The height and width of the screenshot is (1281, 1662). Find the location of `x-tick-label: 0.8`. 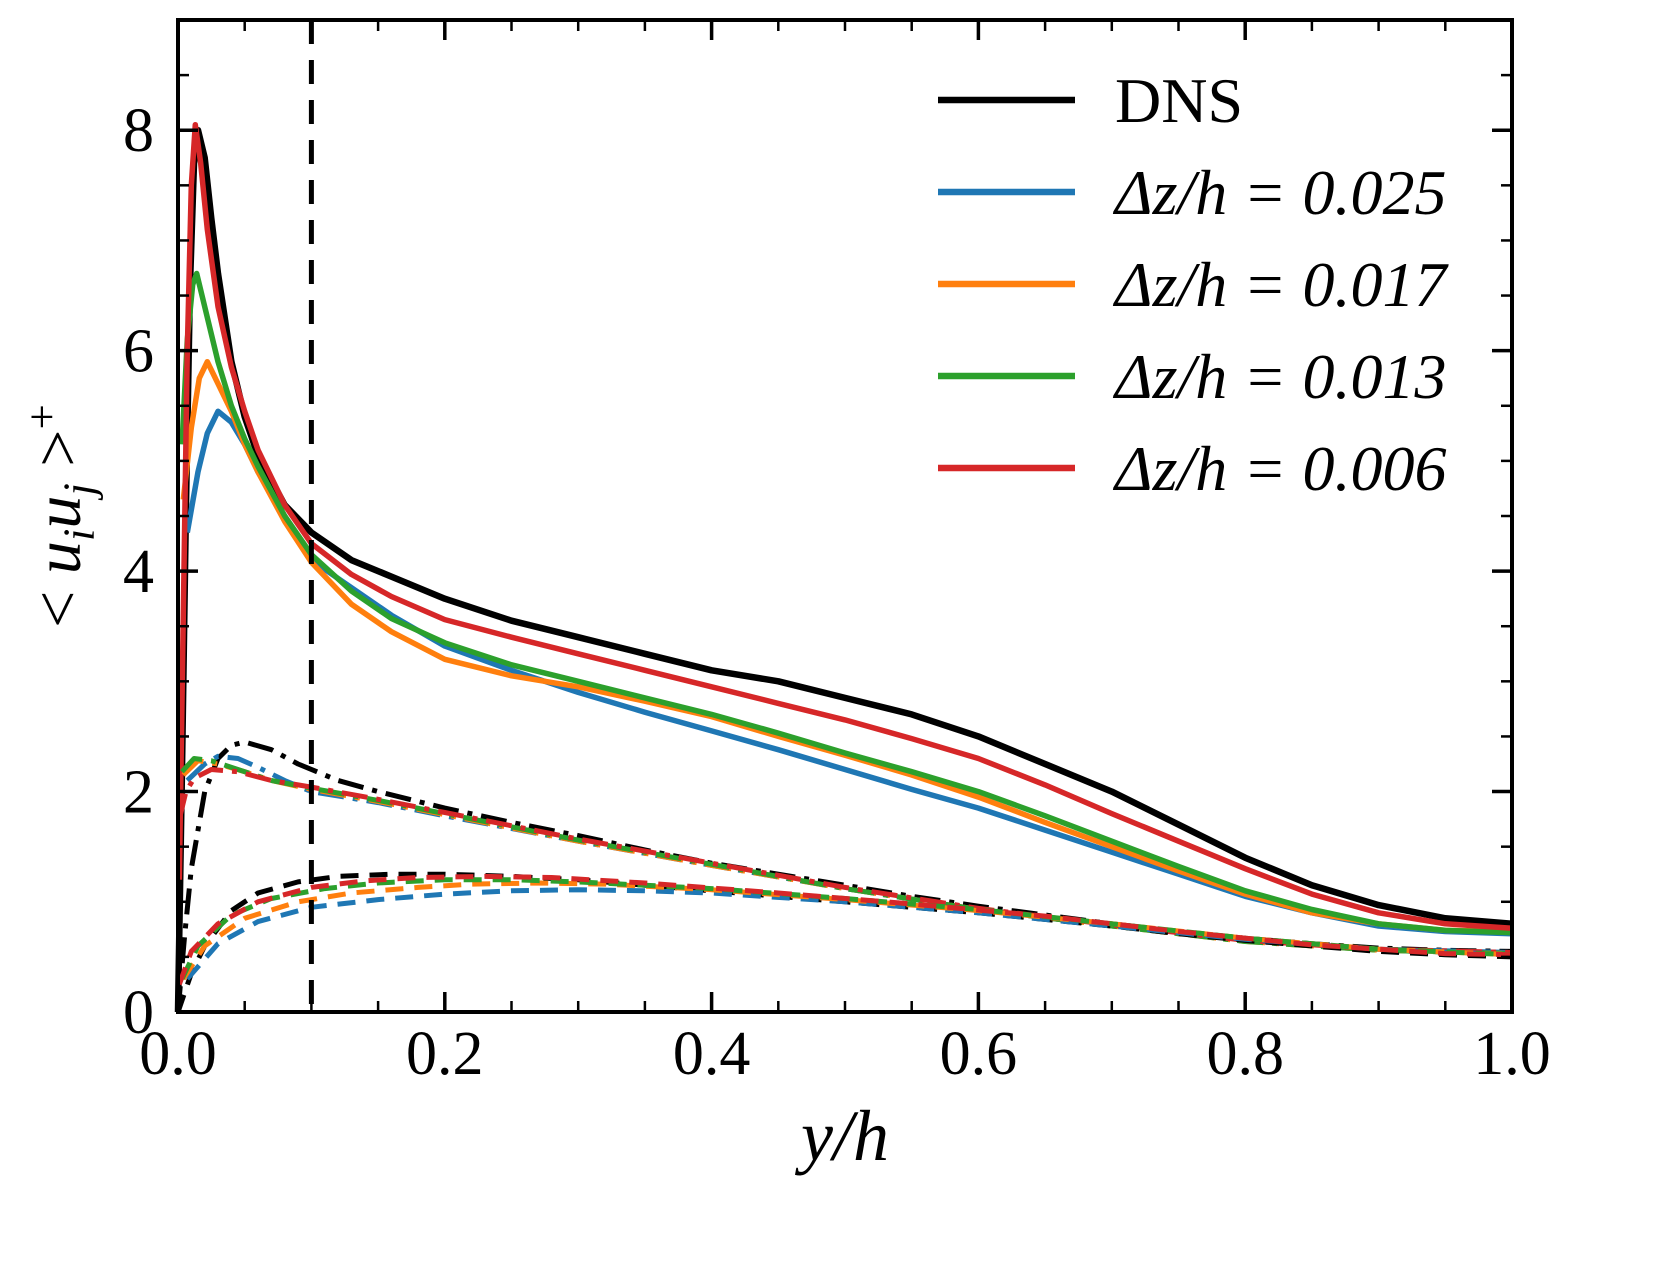

x-tick-label: 0.8 is located at coordinates (1245, 1054).